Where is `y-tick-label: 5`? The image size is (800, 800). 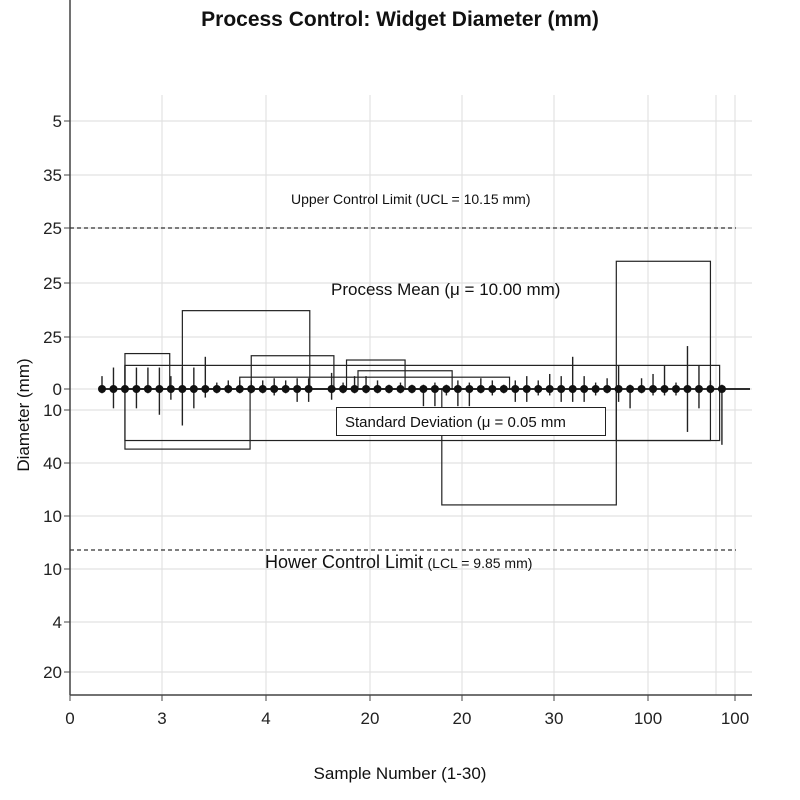
y-tick-label: 5 is located at coordinates (57, 121).